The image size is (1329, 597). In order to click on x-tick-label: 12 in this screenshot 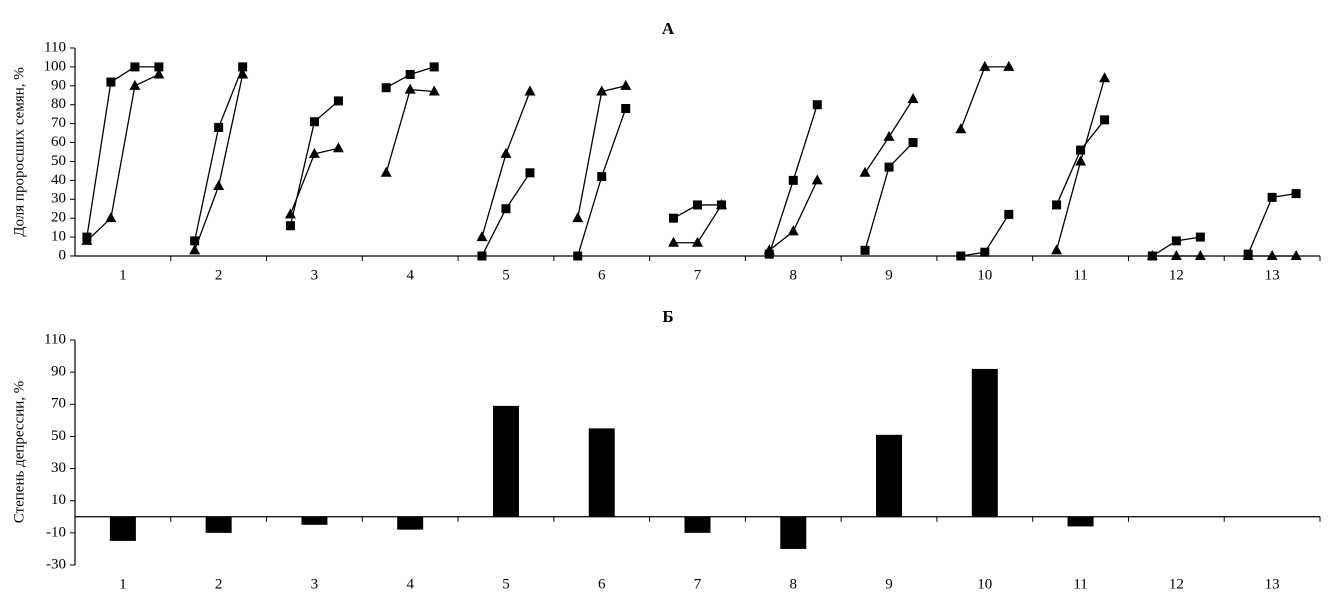, I will do `click(1176, 275)`.